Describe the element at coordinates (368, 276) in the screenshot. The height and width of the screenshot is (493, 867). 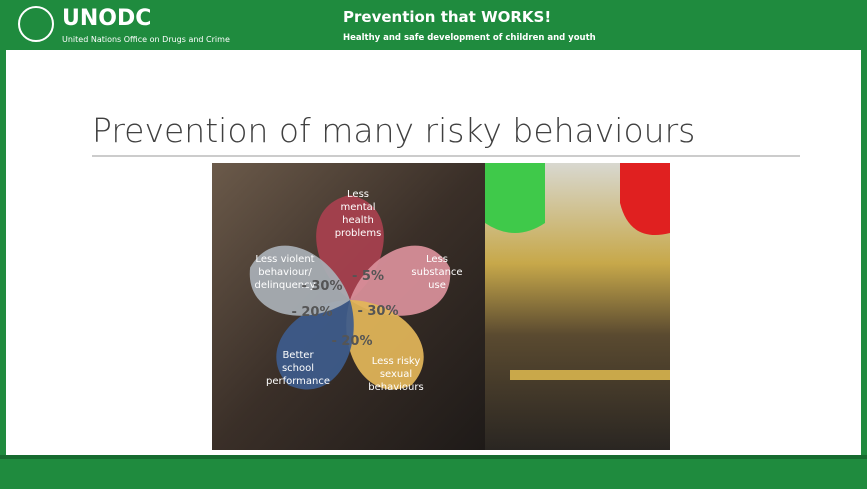
I see `petal-value: - 5%` at that location.